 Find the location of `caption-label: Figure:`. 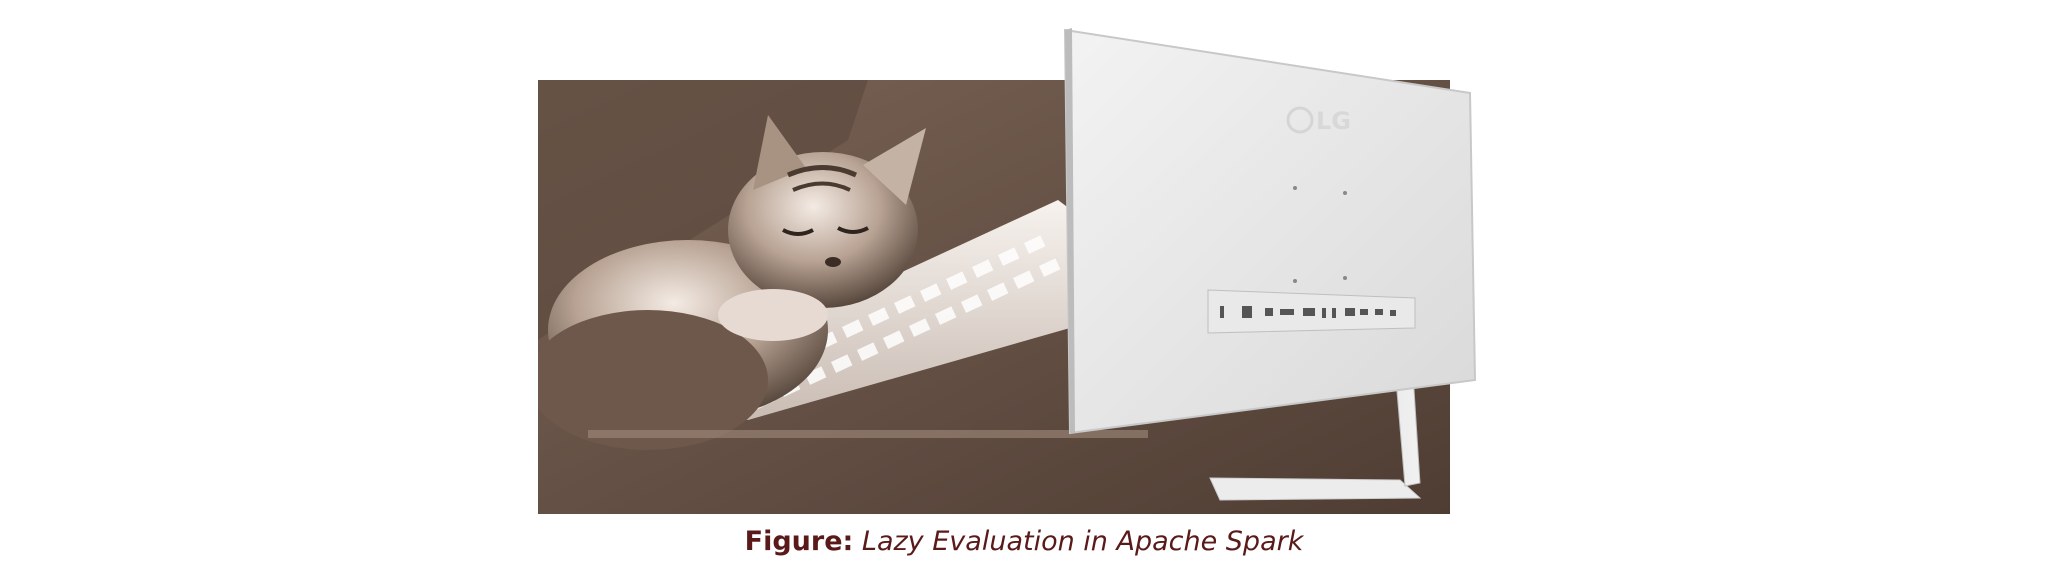

caption-label: Figure: is located at coordinates (799, 541).